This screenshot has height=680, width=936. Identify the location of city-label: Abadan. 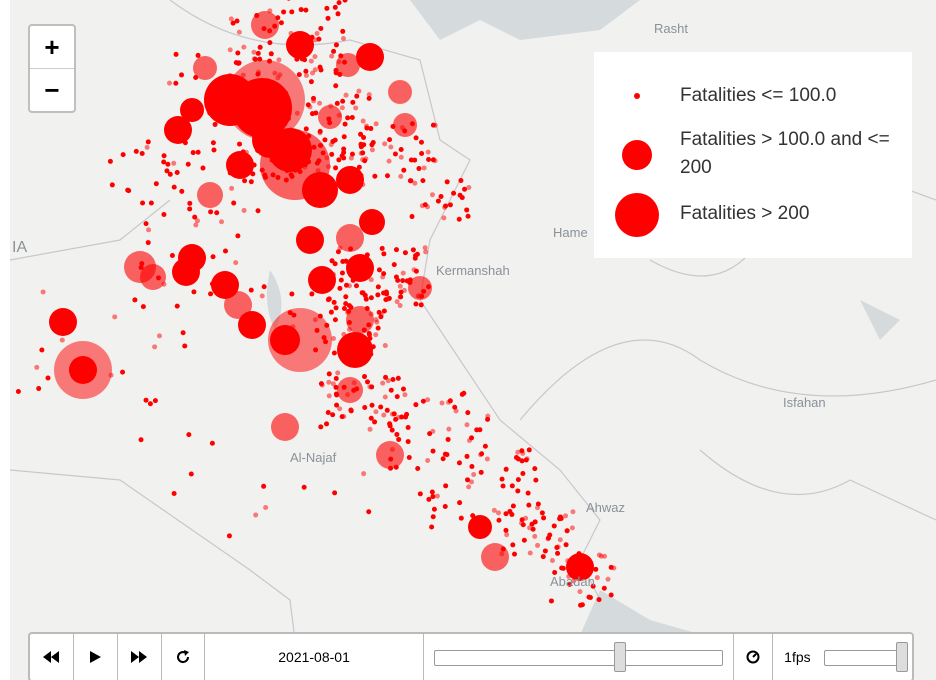
(572, 581).